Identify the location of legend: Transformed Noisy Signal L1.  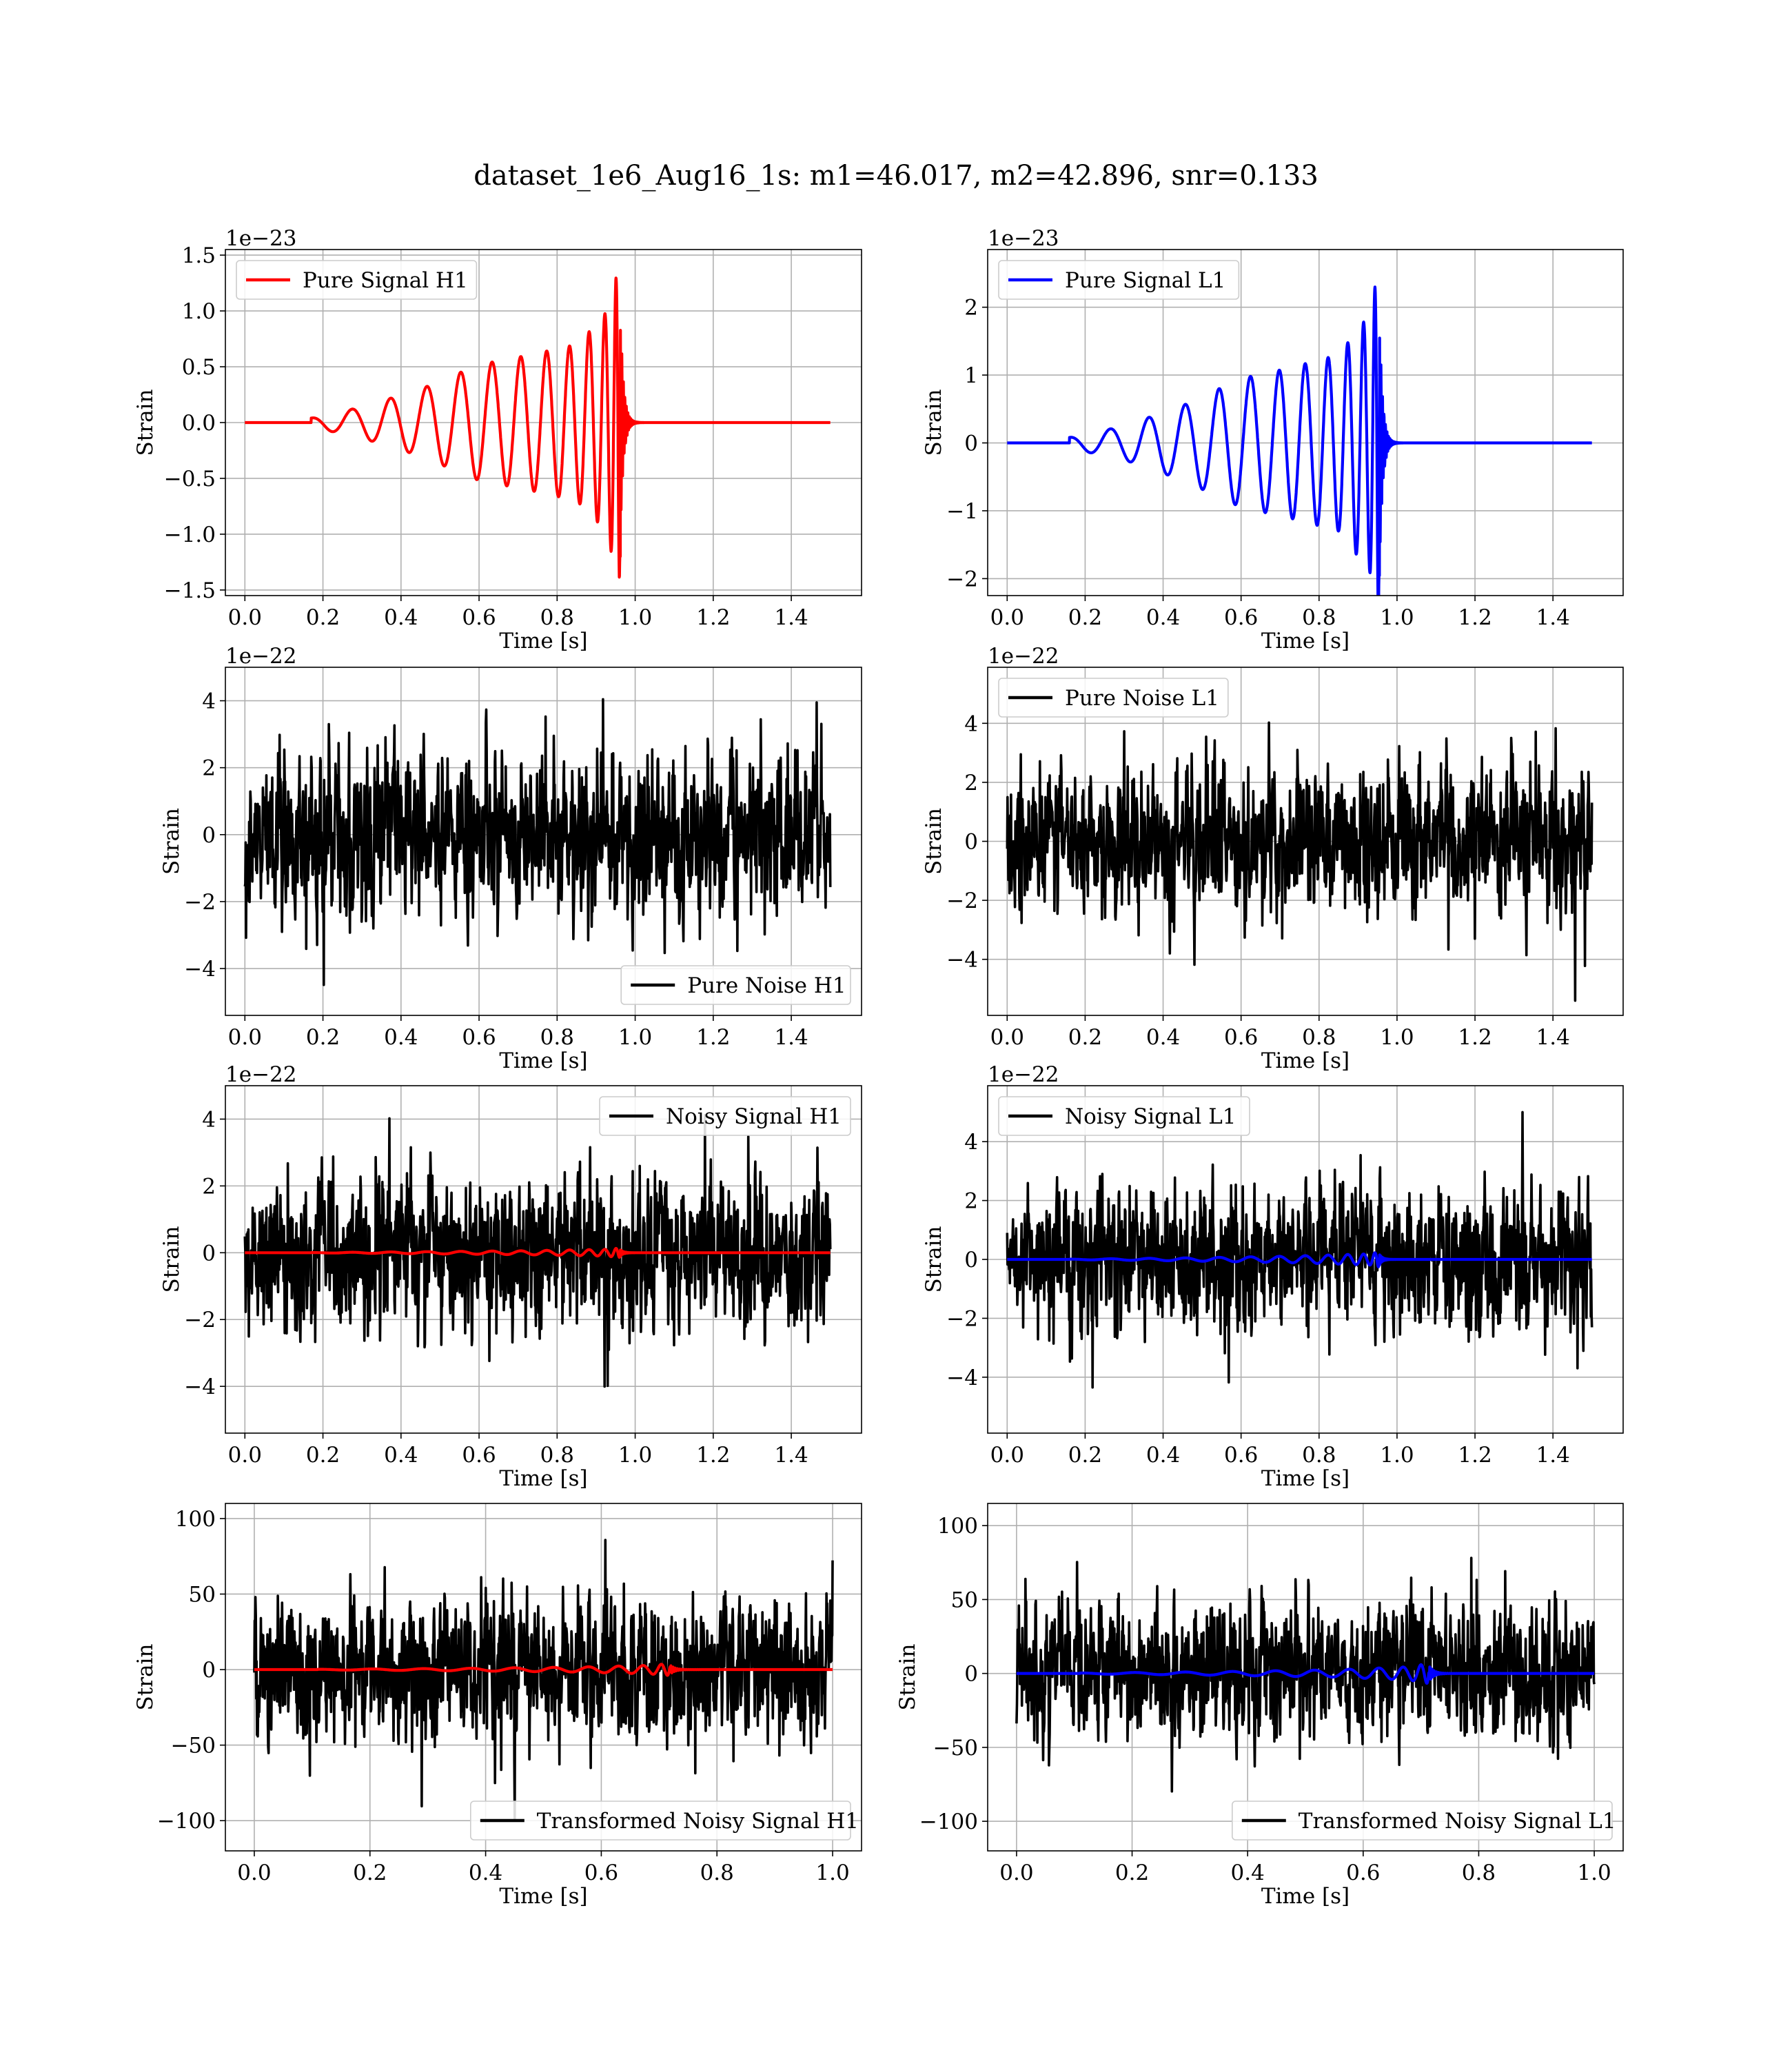
(1424, 1821).